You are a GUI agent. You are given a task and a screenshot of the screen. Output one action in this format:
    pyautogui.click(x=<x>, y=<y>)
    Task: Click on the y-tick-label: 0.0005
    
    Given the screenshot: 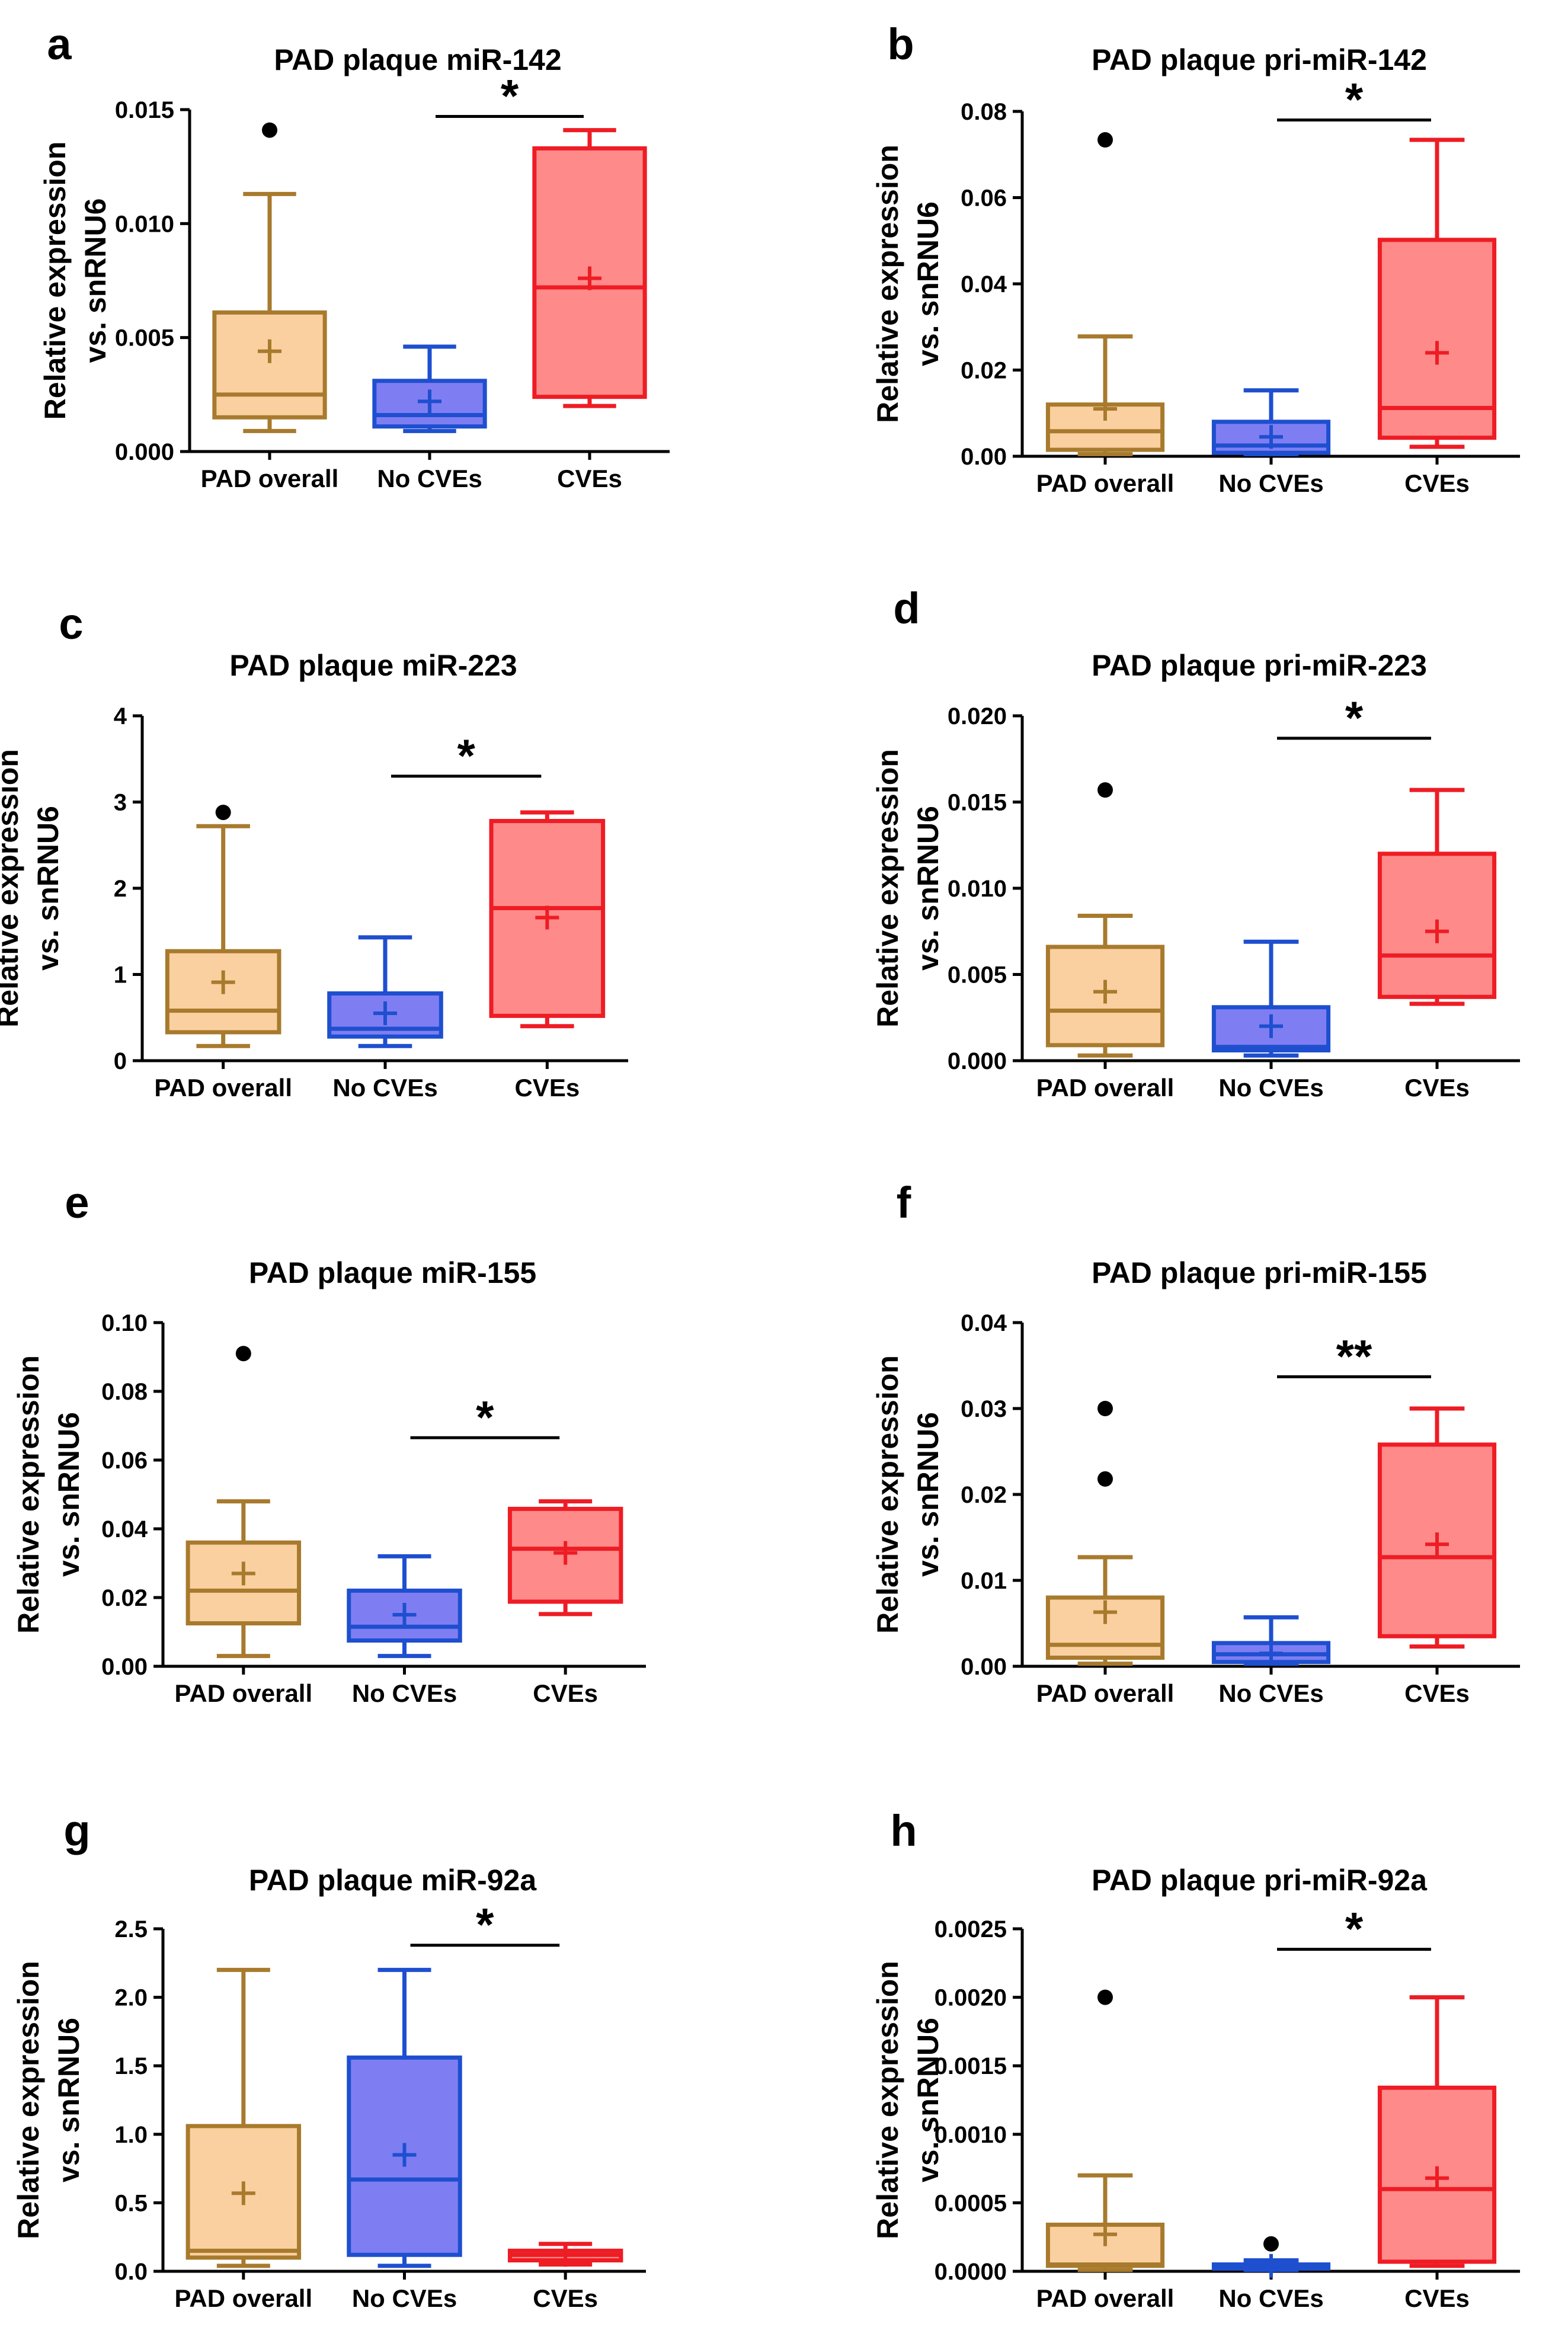 What is the action you would take?
    pyautogui.click(x=971, y=2203)
    